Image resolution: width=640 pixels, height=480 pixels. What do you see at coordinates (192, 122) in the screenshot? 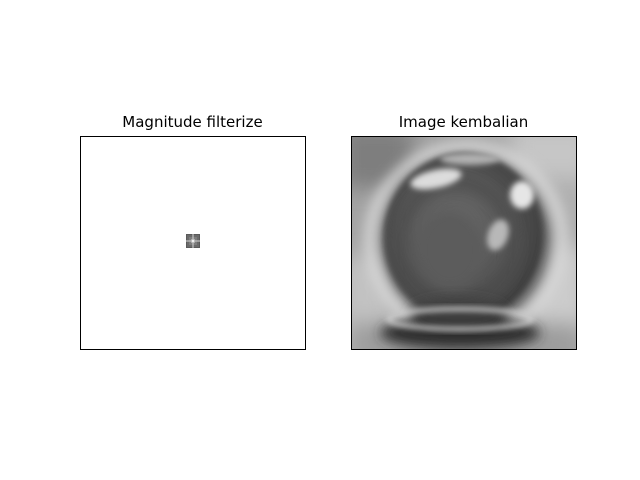
I see `panel-title-magnitude: Magnitude filterize` at bounding box center [192, 122].